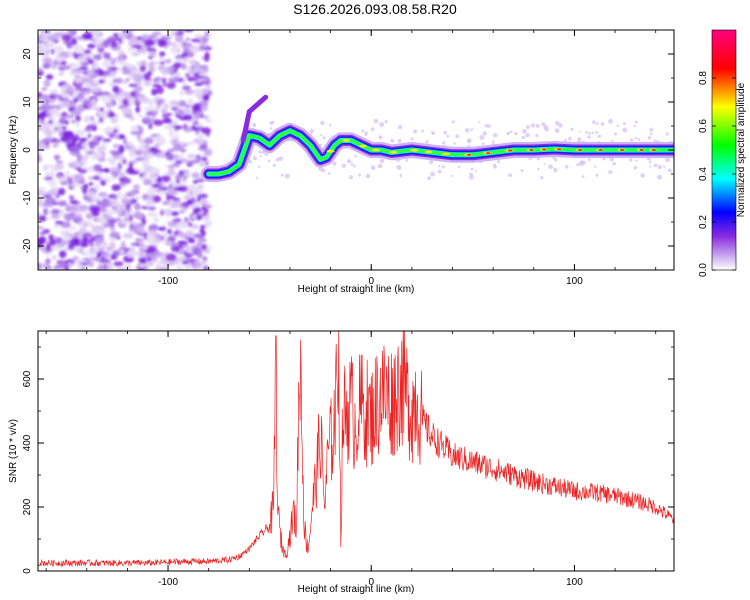 This screenshot has width=750, height=600. I want to click on spectrogram-ylabel: Frequency (Hz), so click(13, 150).